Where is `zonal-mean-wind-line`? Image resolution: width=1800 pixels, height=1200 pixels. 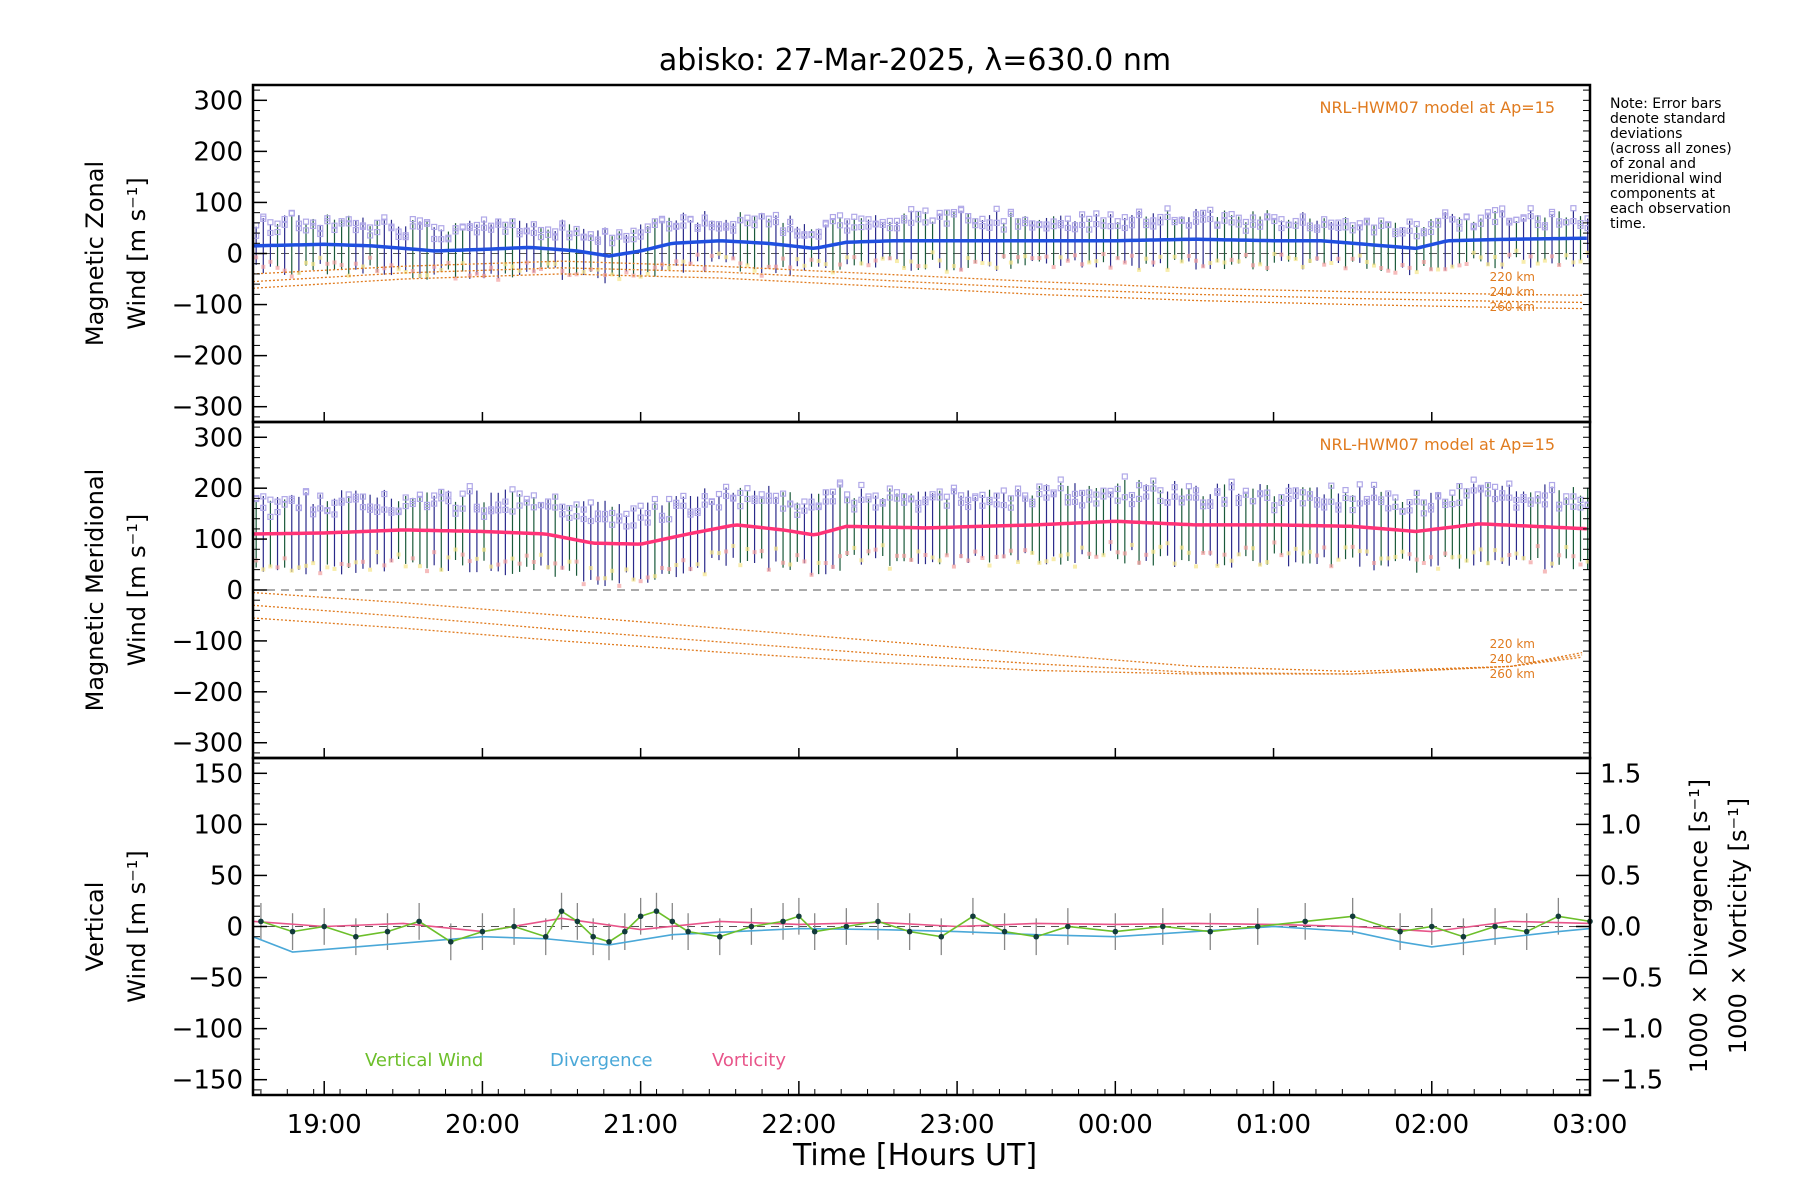
zonal-mean-wind-line is located at coordinates (919, 247).